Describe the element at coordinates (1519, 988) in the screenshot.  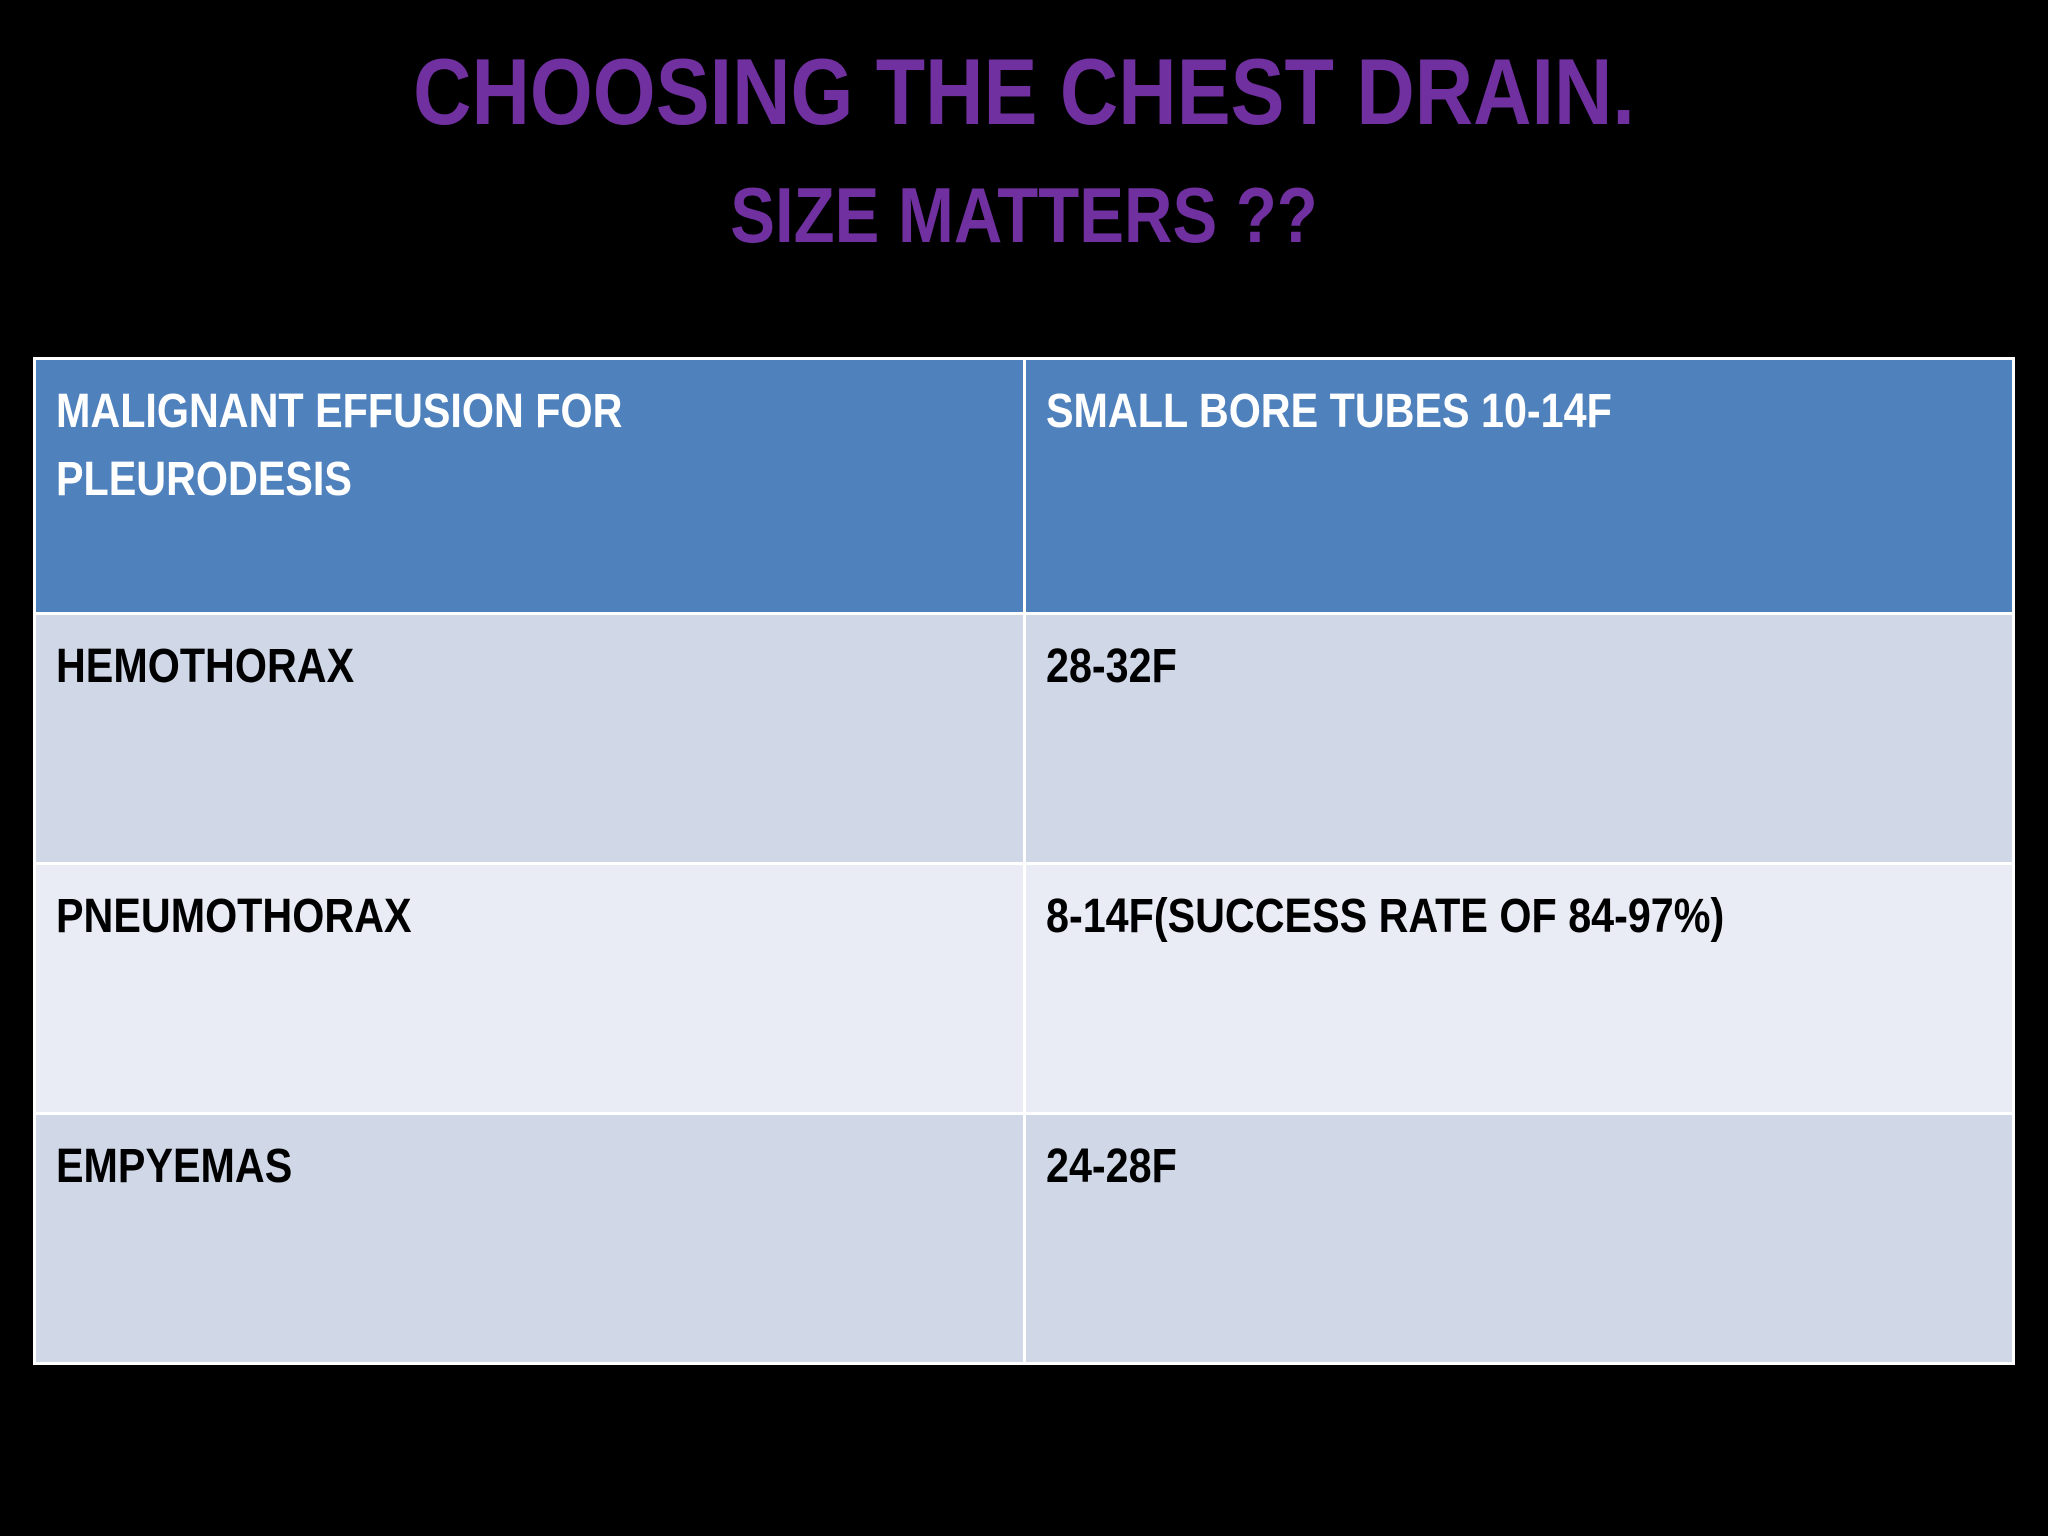
I see `size-cell: 8-14F(SUCCESS RATE OF 84-97%)` at that location.